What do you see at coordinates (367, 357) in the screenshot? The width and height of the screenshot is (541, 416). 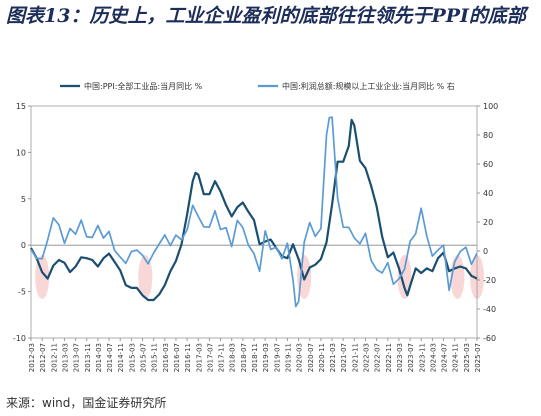 I see `x-tick-label: 2022-03` at bounding box center [367, 357].